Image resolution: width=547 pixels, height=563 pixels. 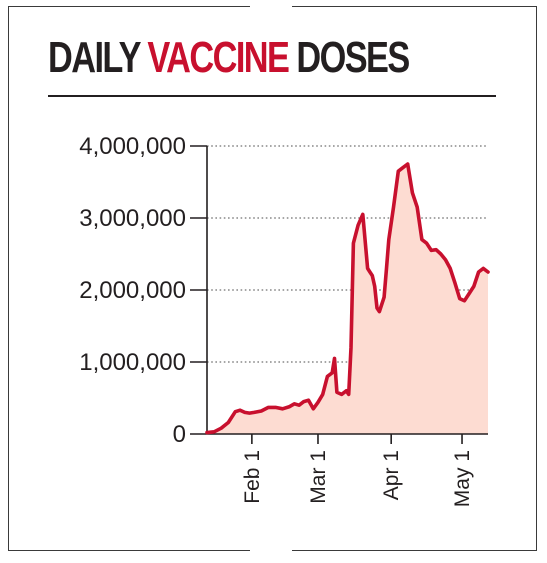 What do you see at coordinates (462, 478) in the screenshot?
I see `x-tick-label: May 1` at bounding box center [462, 478].